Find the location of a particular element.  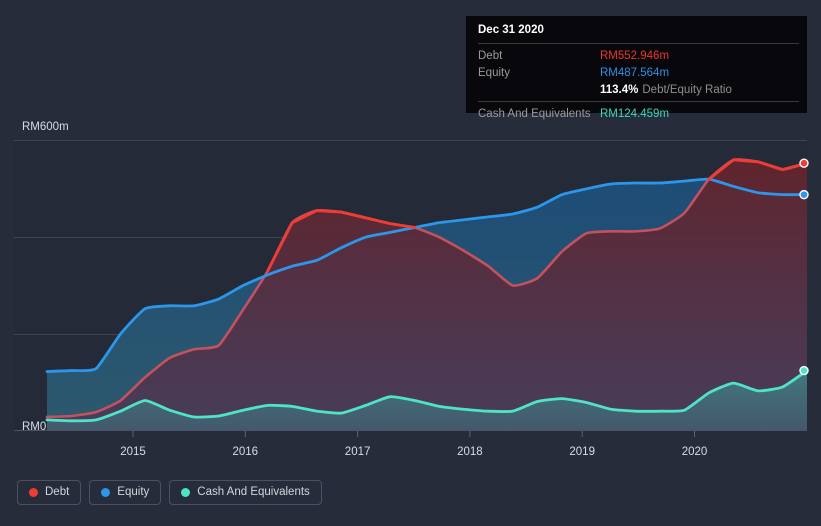

x-axis-tick-label: 2020 is located at coordinates (694, 452).